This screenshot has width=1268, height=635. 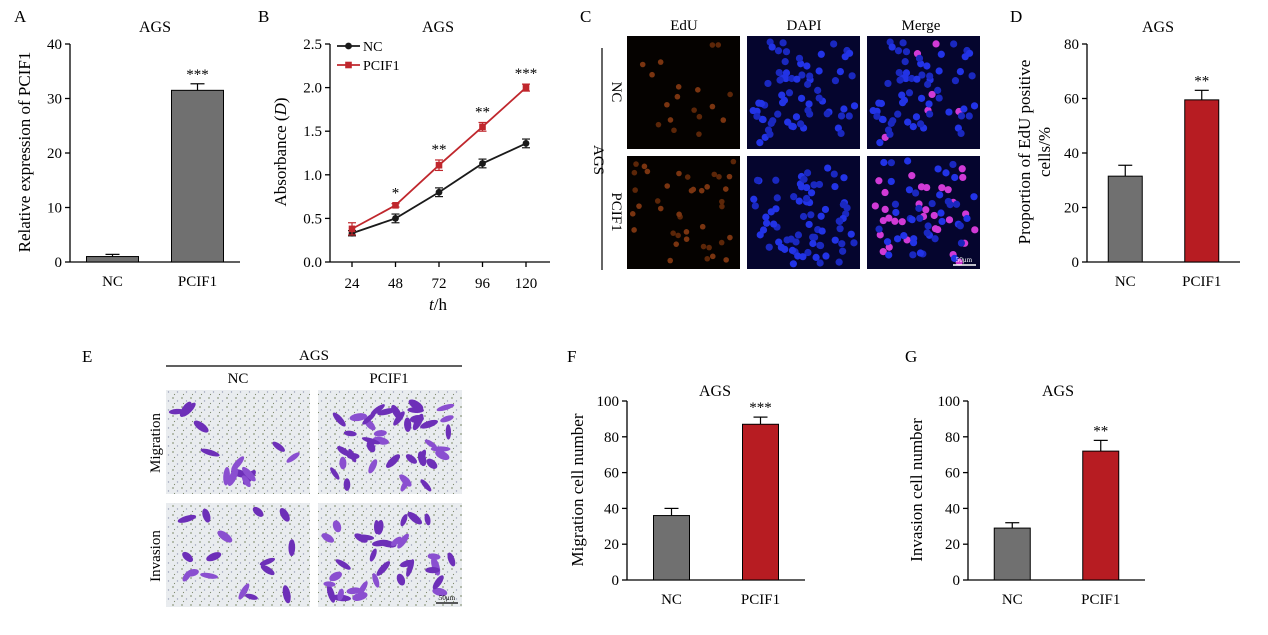 What do you see at coordinates (54, 45) in the screenshot?
I see `y-tick-label-a: 40` at bounding box center [54, 45].